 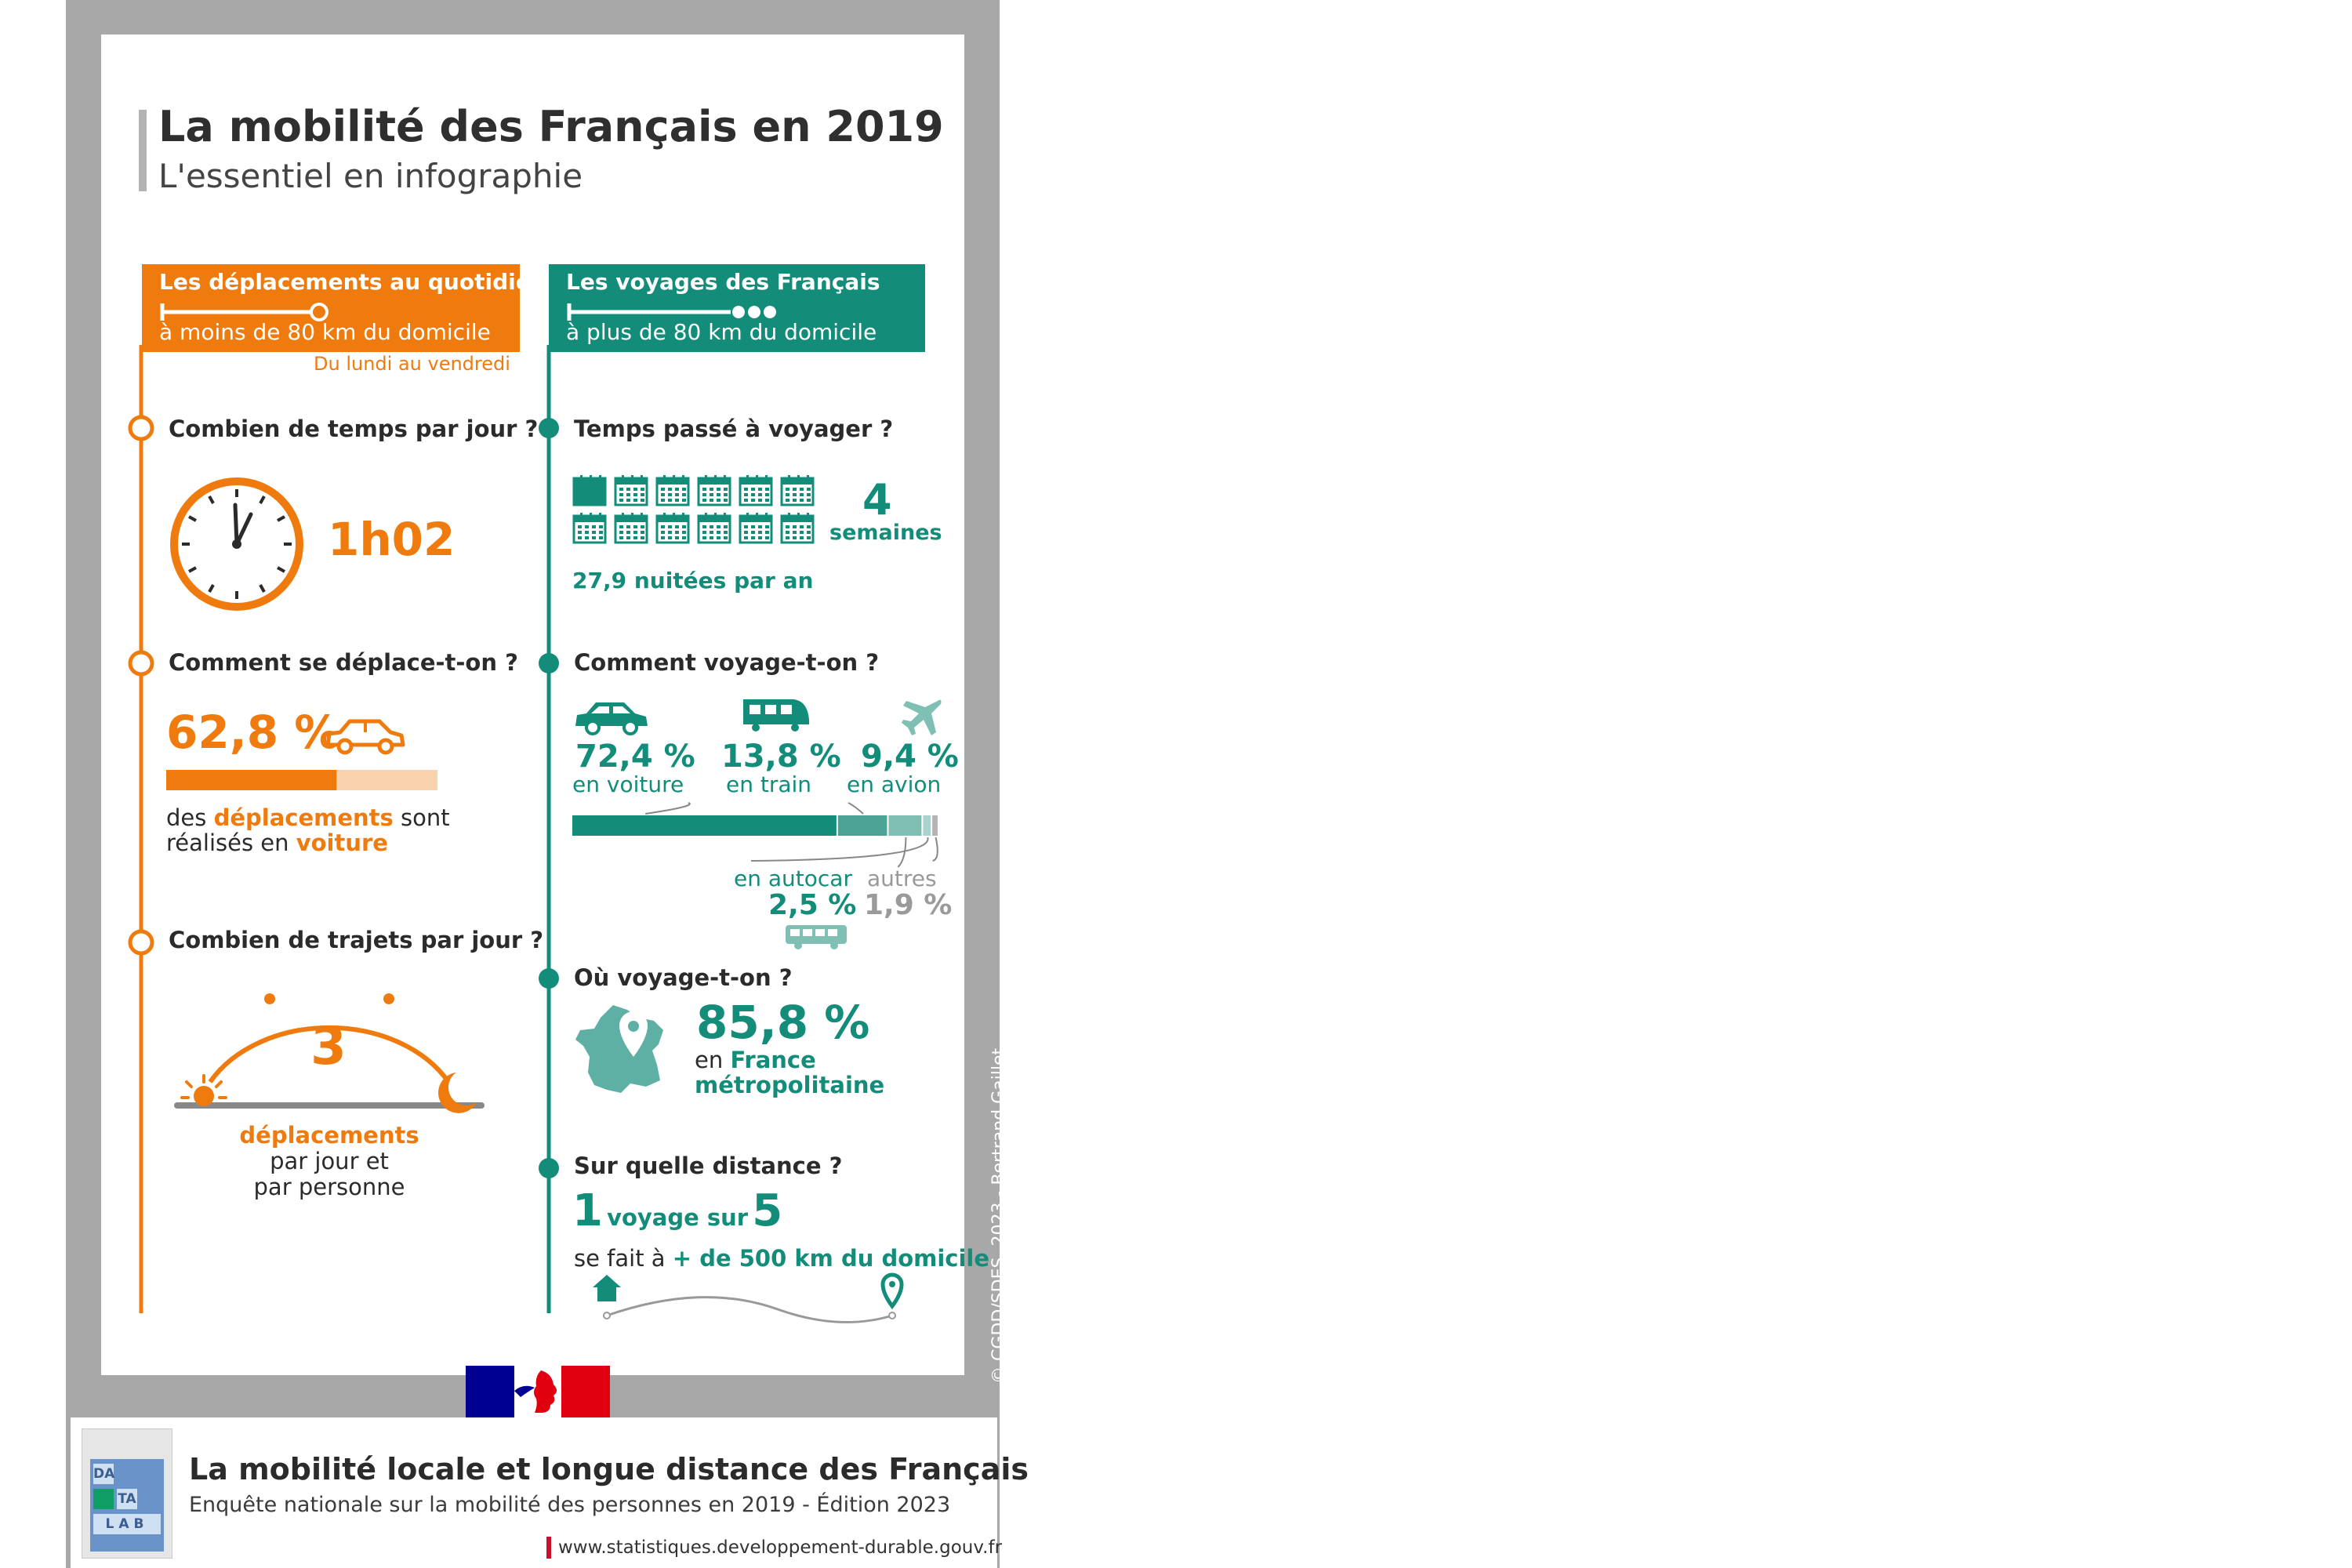 What do you see at coordinates (143, 150) in the screenshot?
I see `title-accent-bar` at bounding box center [143, 150].